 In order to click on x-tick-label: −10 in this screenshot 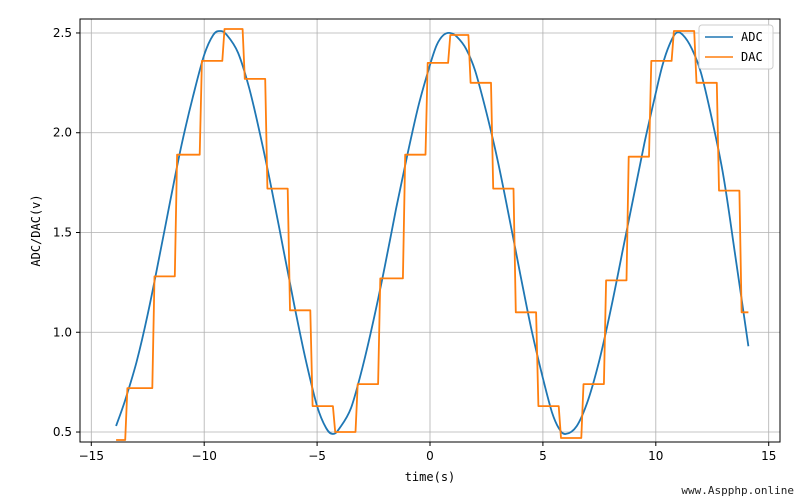, I will do `click(204, 456)`.